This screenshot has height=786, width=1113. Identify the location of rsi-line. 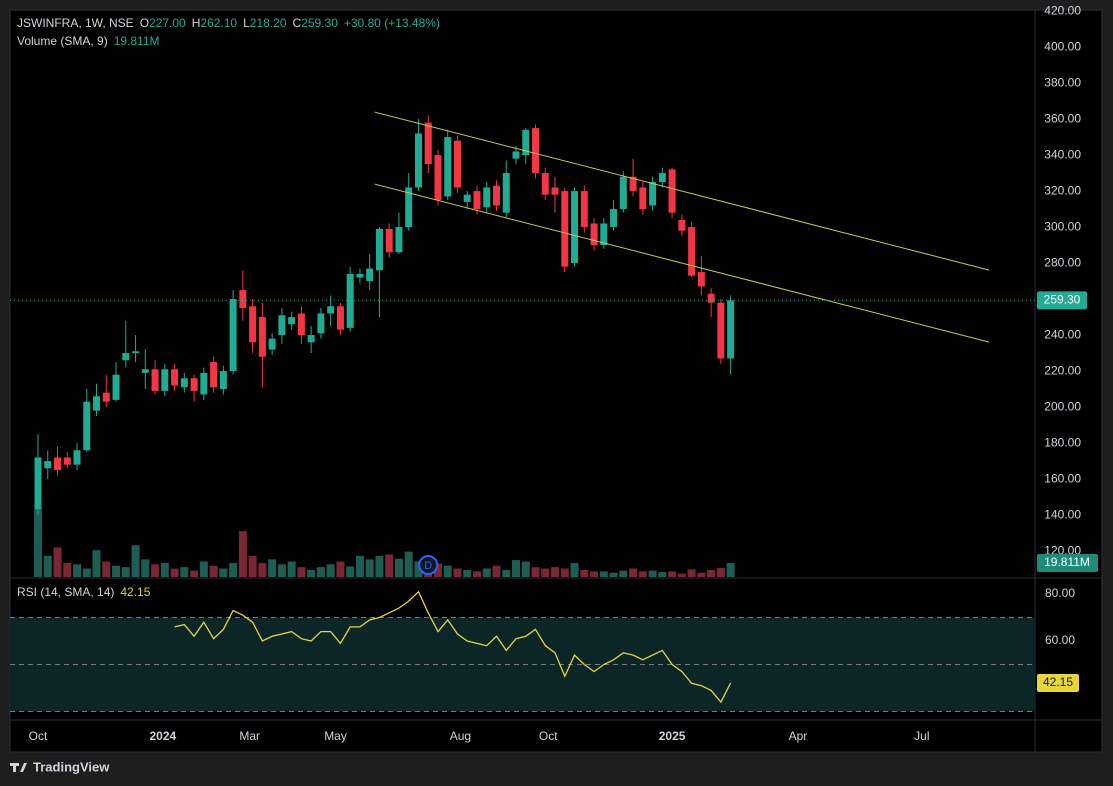
(453, 647).